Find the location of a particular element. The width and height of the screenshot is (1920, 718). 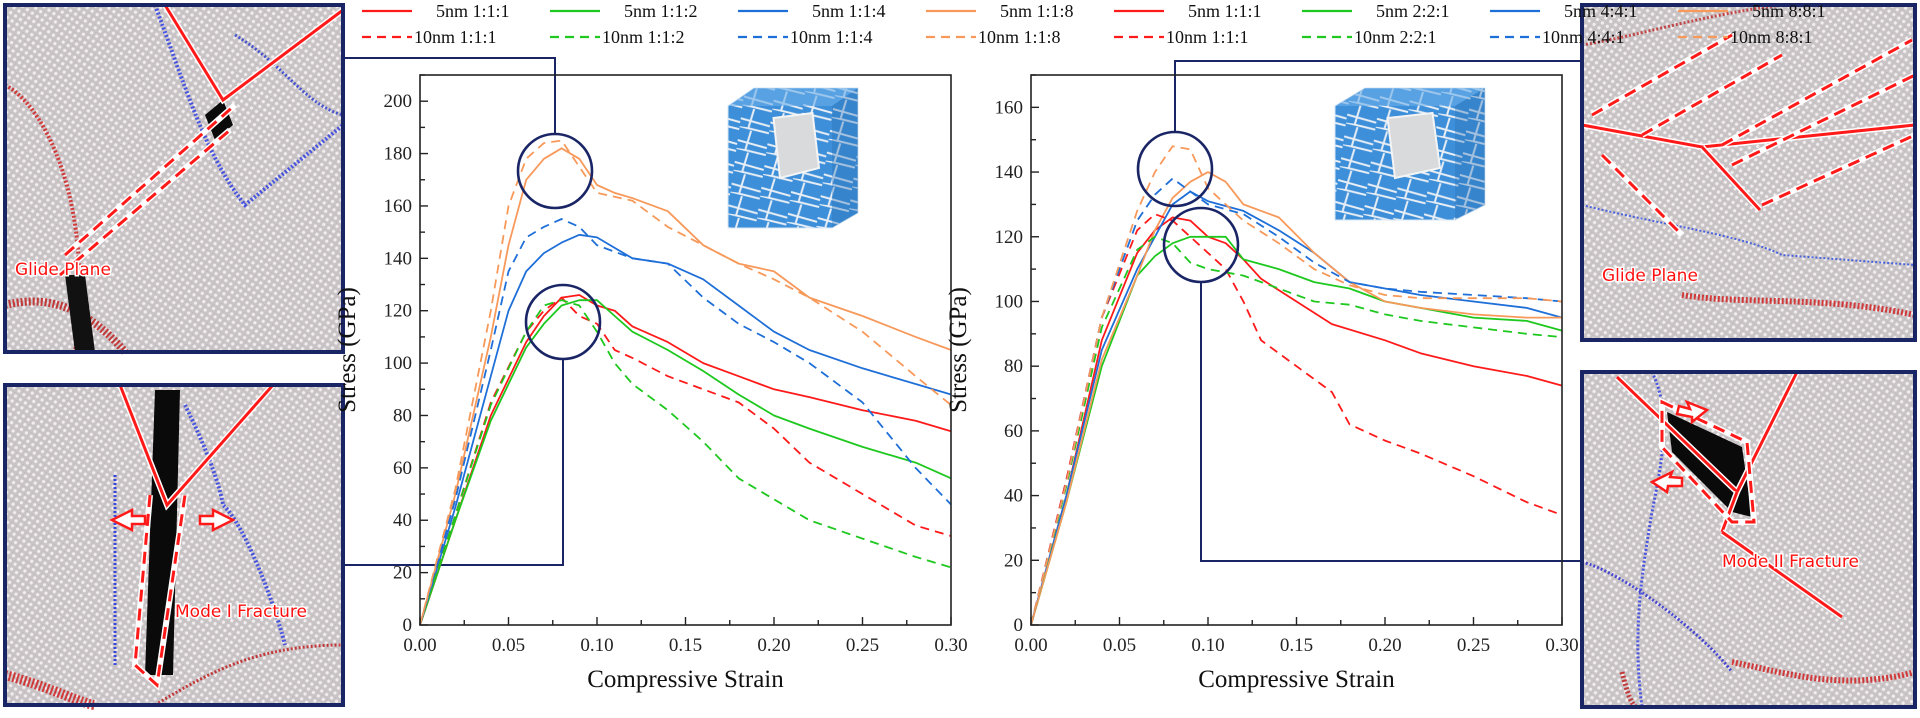

panel-label: Glide Plane is located at coordinates (63, 270).